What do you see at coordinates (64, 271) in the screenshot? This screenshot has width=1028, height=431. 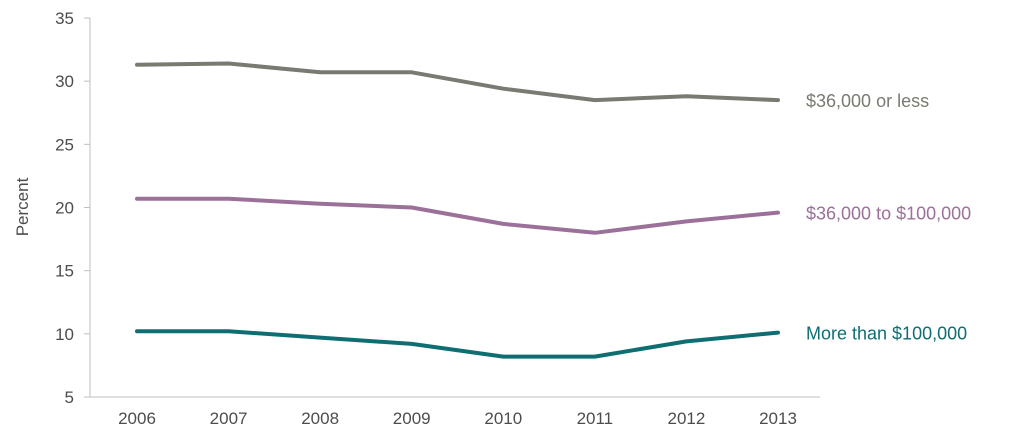 I see `y-tick-label: 15` at bounding box center [64, 271].